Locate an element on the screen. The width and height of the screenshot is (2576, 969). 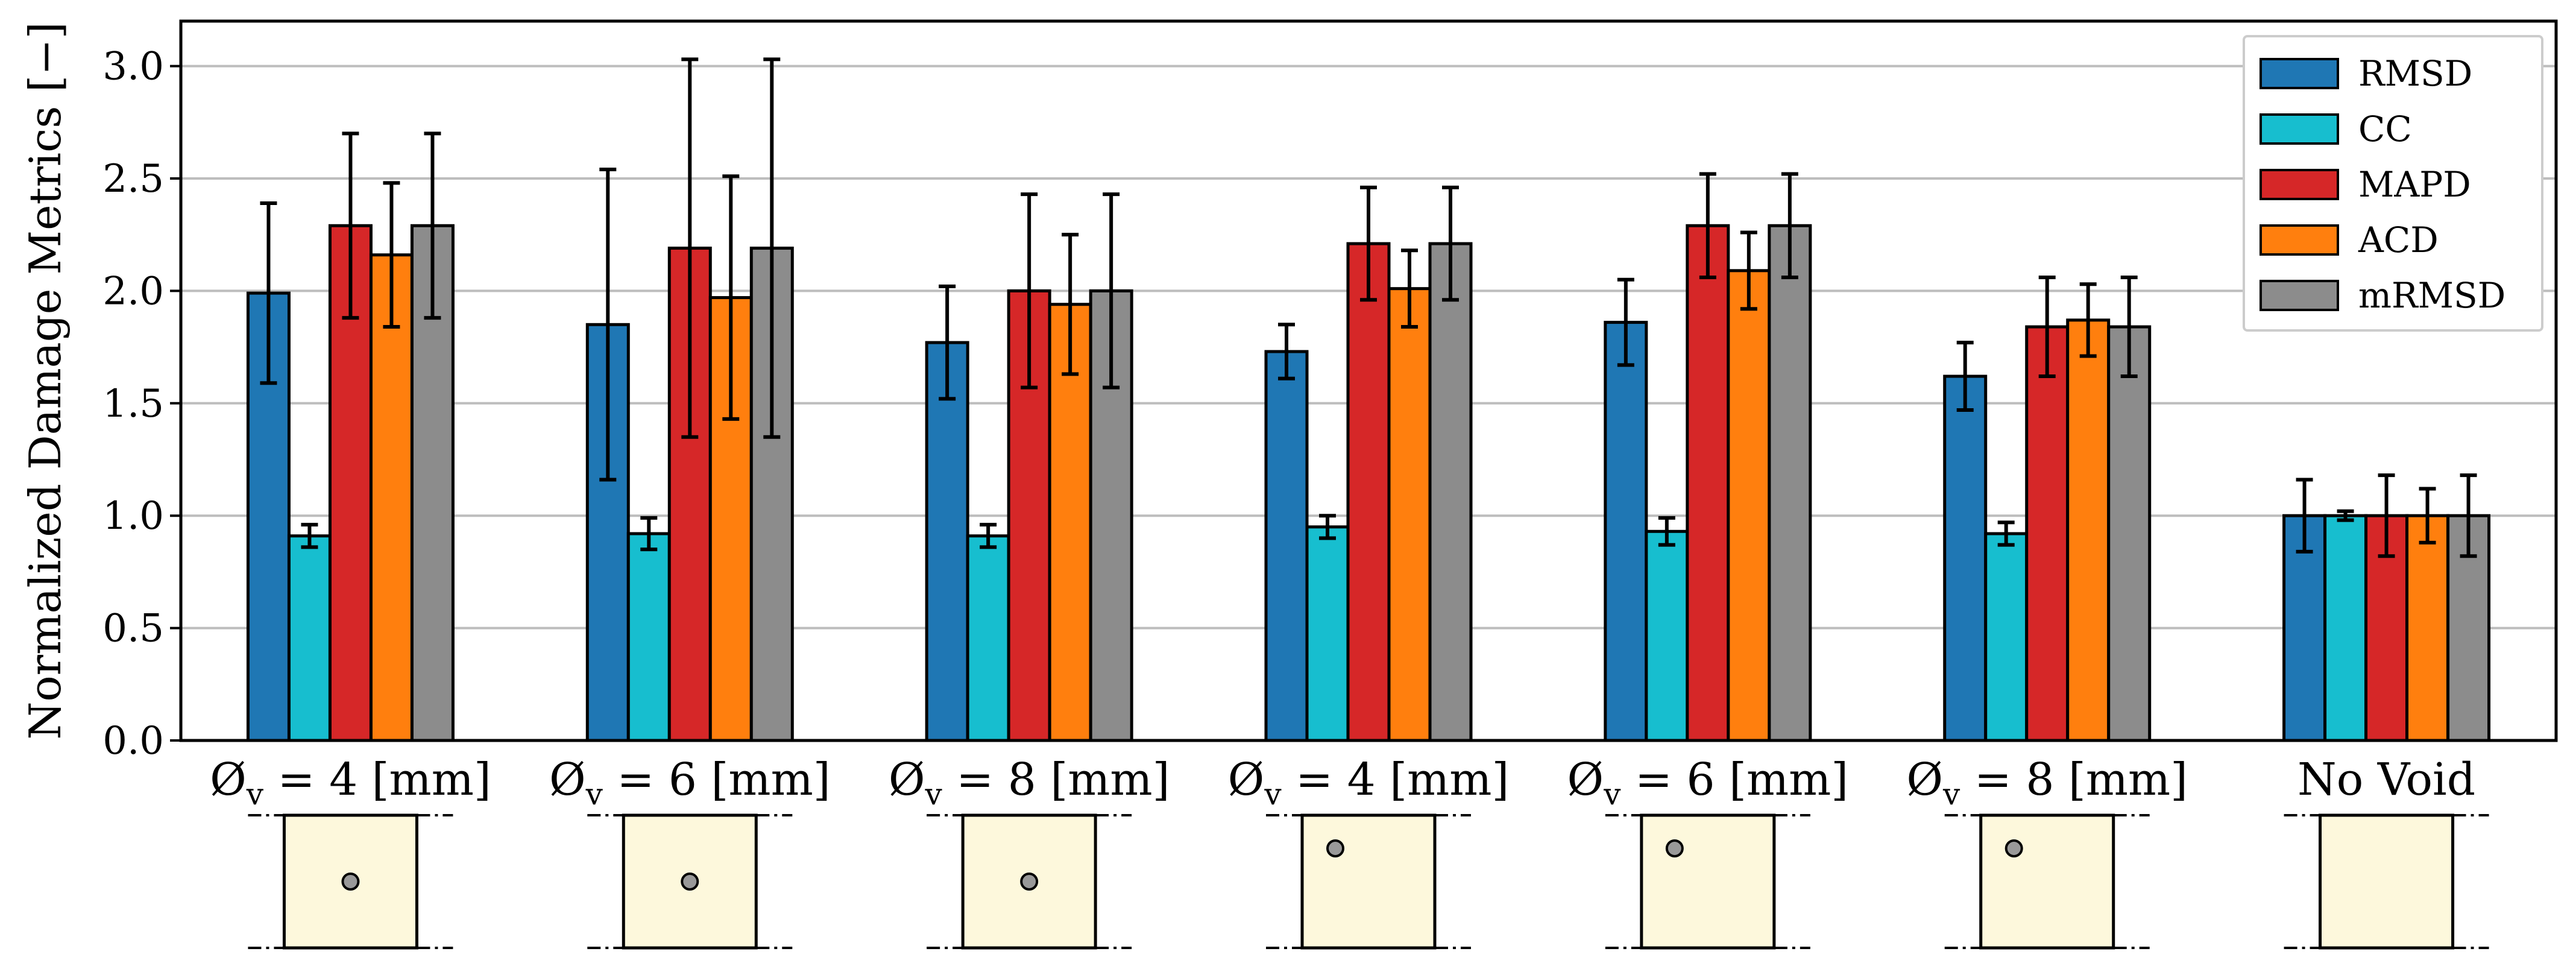
legend-box is located at coordinates (2393, 183).